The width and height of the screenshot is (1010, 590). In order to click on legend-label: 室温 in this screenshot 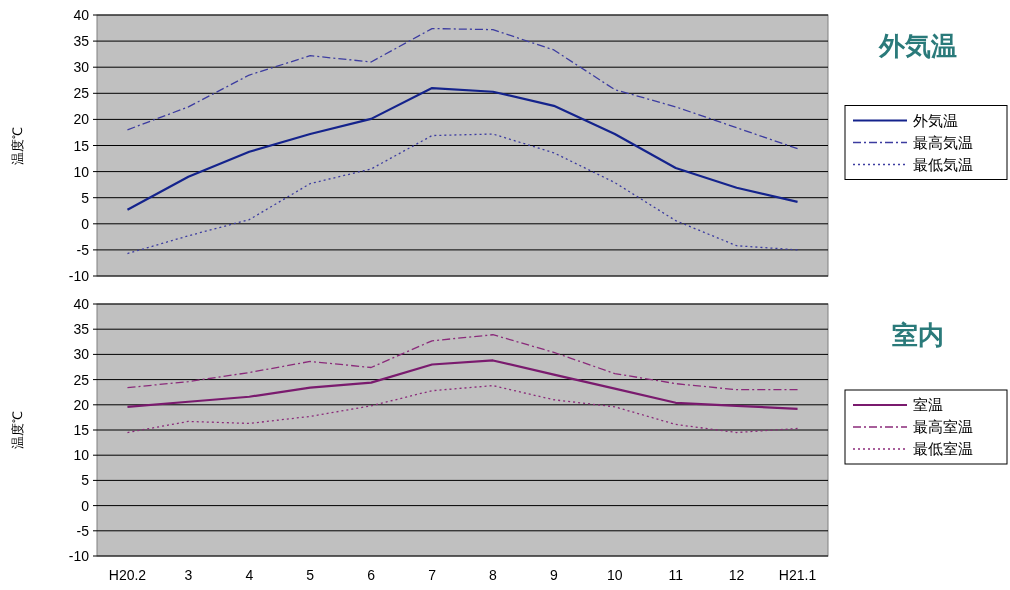, I will do `click(928, 404)`.